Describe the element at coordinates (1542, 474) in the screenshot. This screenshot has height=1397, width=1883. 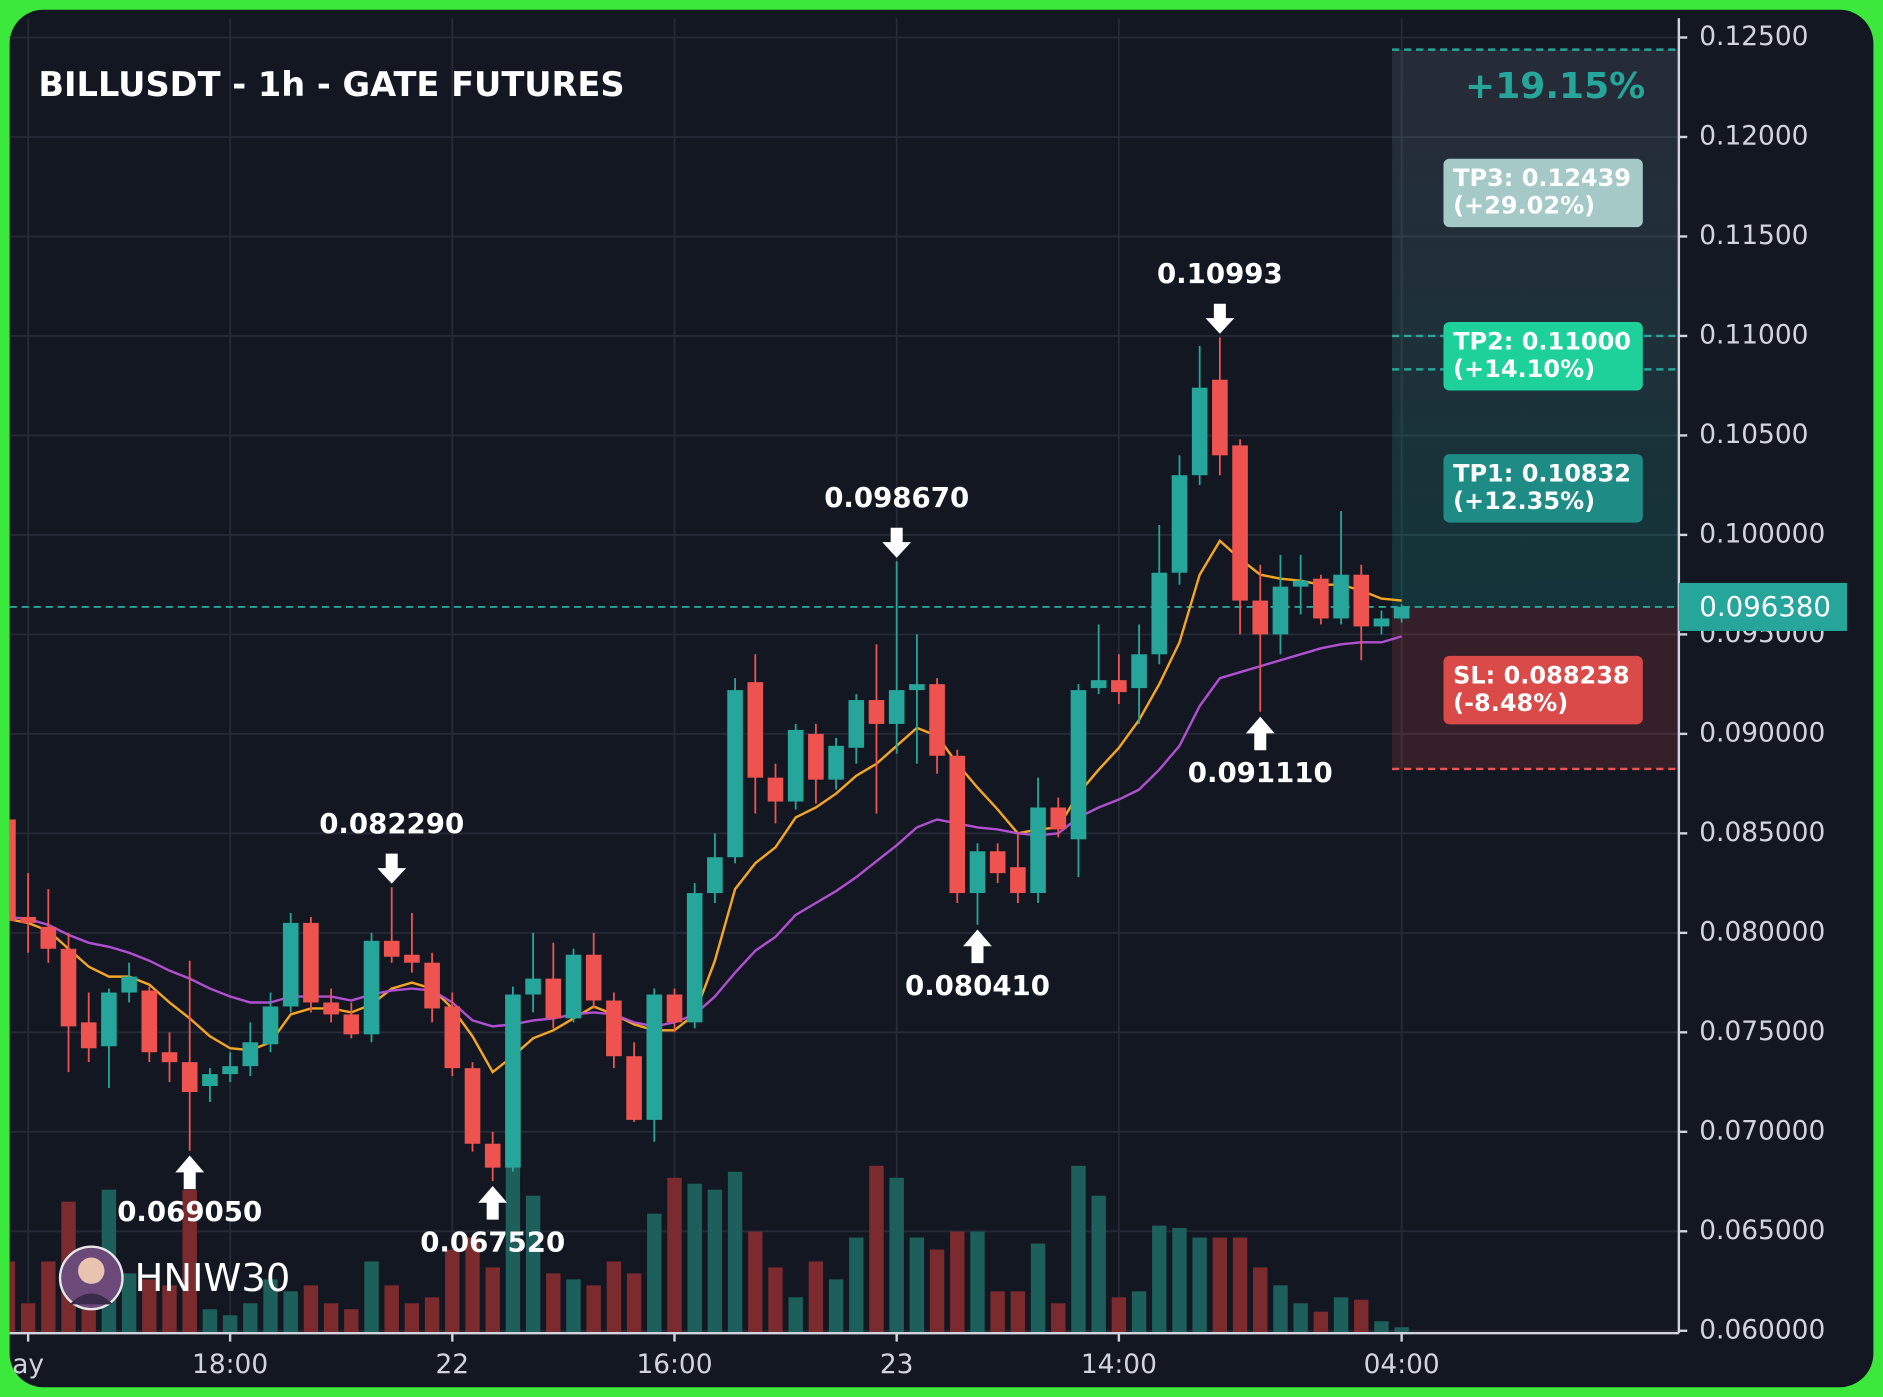
I see `label-text: TP1: 0.10832` at that location.